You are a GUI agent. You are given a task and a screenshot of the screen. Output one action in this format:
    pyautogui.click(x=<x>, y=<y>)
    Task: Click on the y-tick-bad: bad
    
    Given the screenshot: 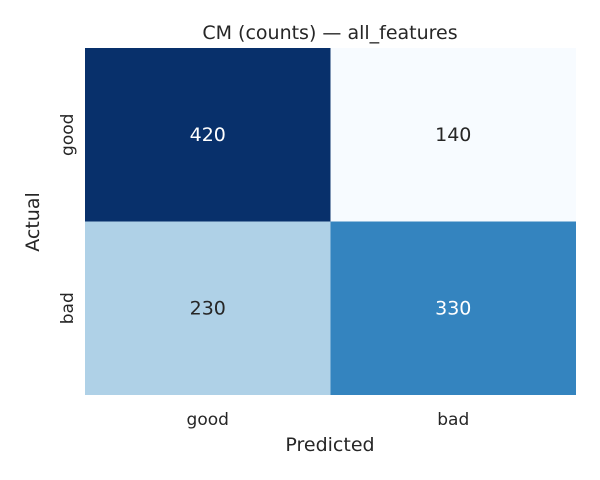 What is the action you would take?
    pyautogui.click(x=68, y=308)
    